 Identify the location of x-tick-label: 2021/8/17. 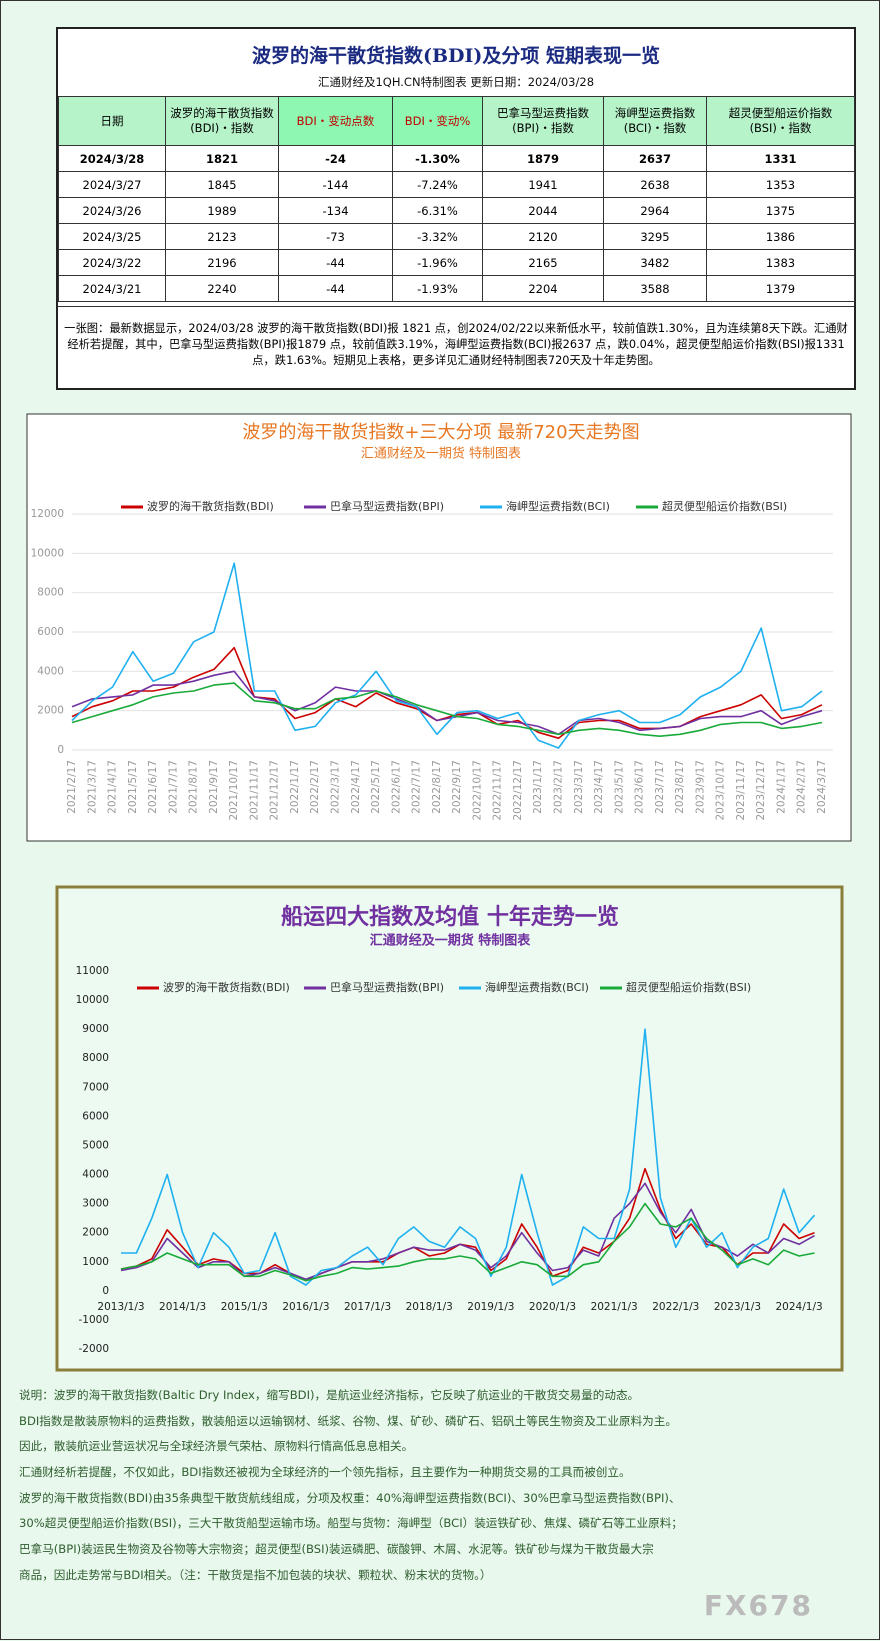
(194, 787).